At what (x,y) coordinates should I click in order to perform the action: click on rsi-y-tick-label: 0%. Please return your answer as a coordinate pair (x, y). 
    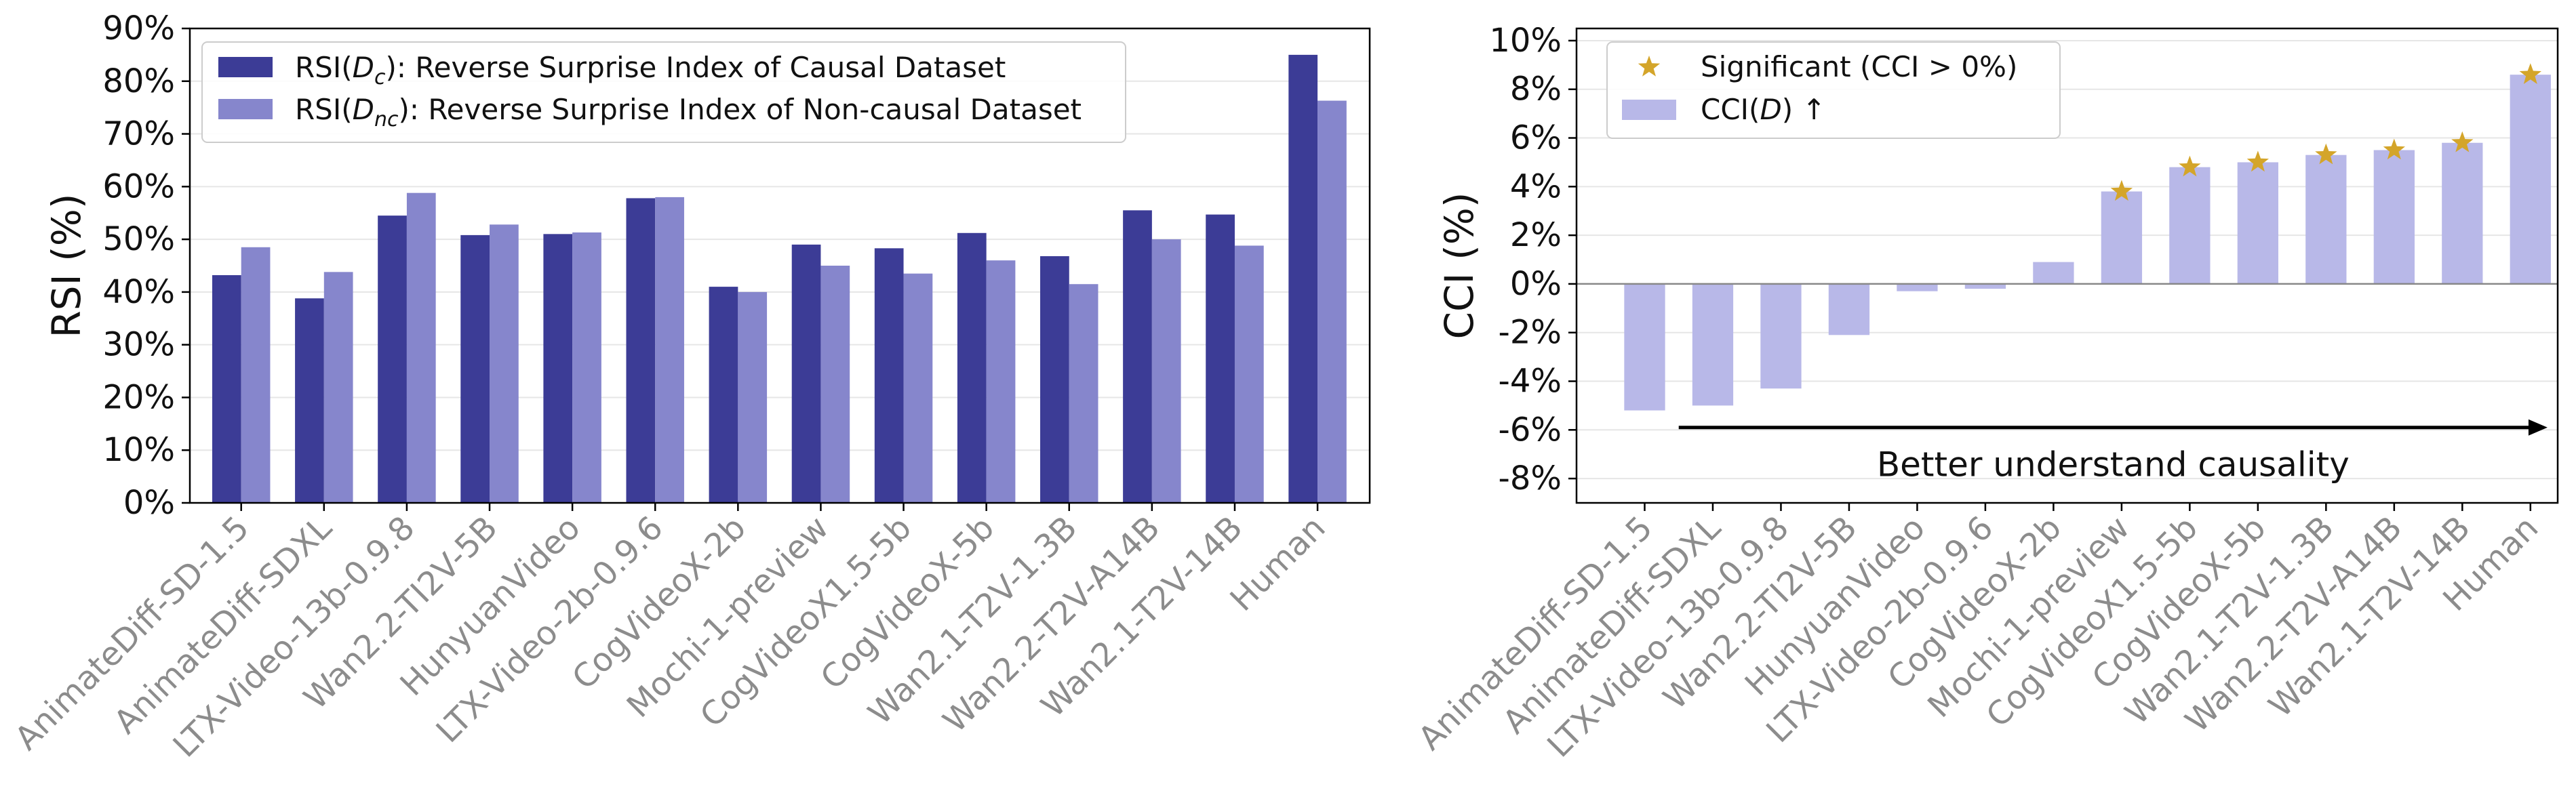
    Looking at the image, I should click on (149, 503).